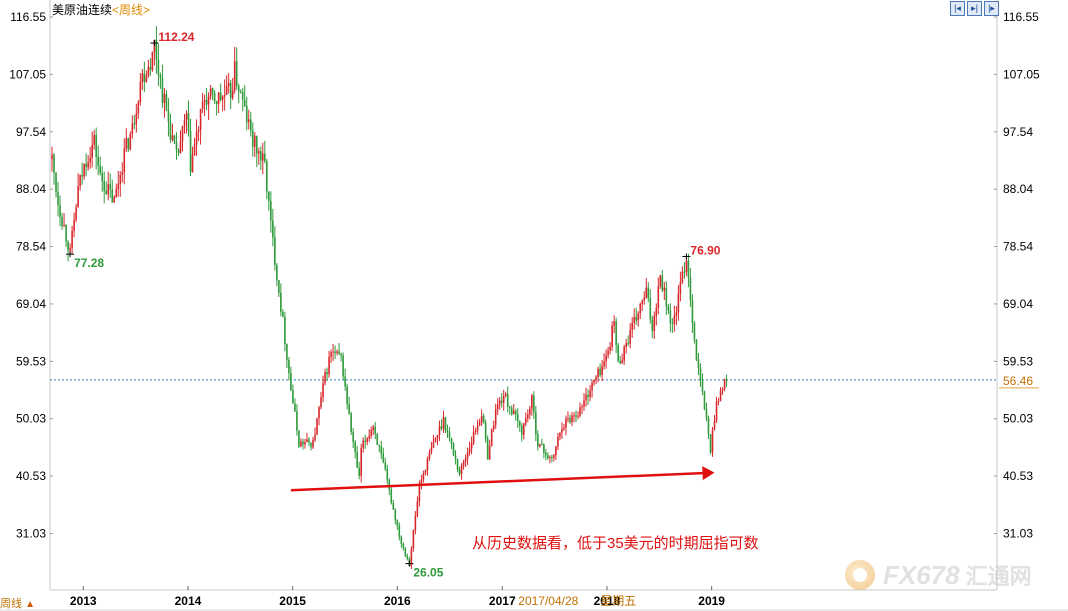 The width and height of the screenshot is (1068, 611). I want to click on chart-note-text: 从历史数据看，低于35美元的时期屈指可数, so click(615, 543).